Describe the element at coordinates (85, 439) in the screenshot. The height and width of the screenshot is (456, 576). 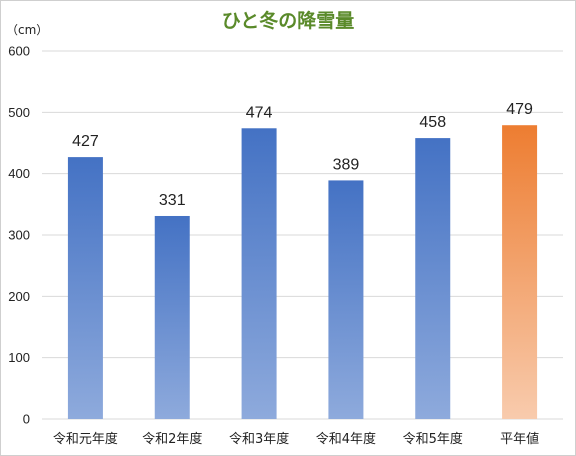
I see `x-category-label: 令和元年度` at that location.